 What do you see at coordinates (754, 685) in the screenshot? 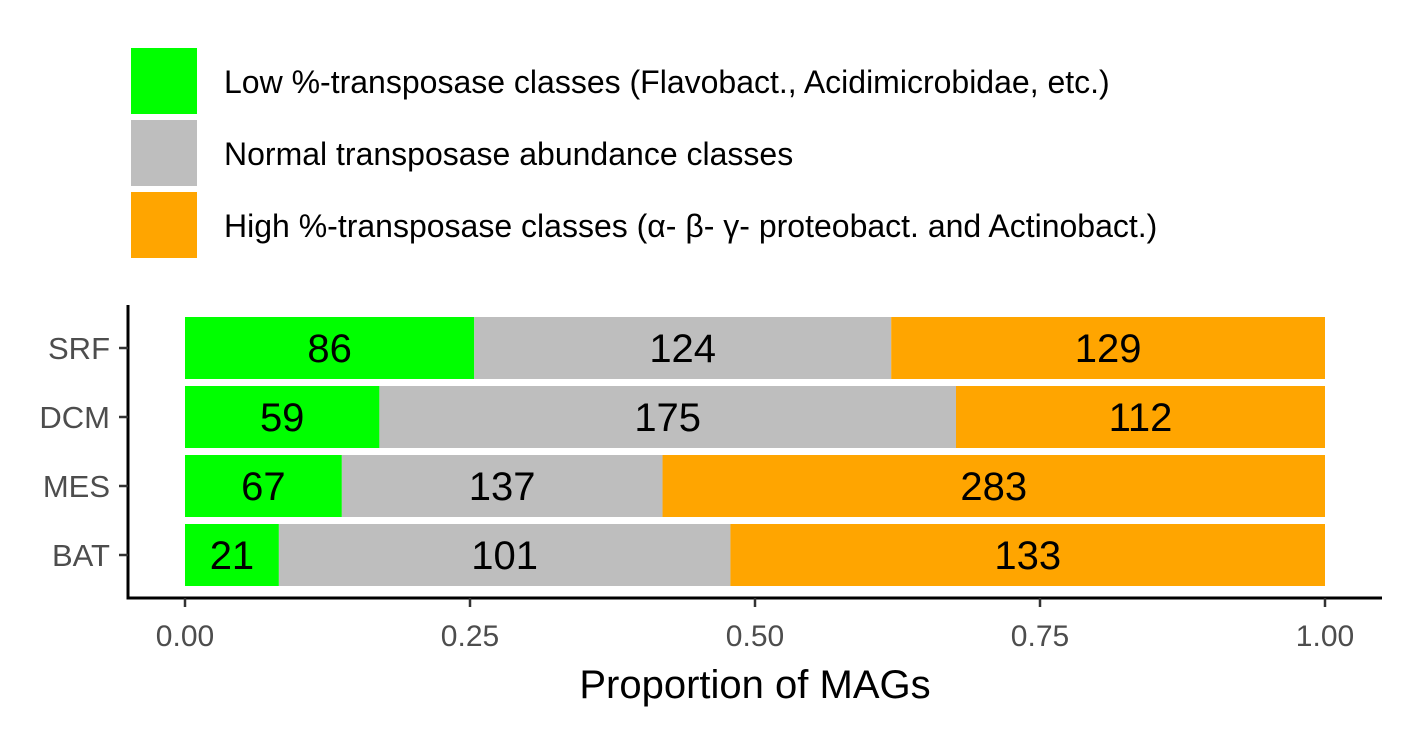
I see `x-axis-title: Proportion of MAGs` at bounding box center [754, 685].